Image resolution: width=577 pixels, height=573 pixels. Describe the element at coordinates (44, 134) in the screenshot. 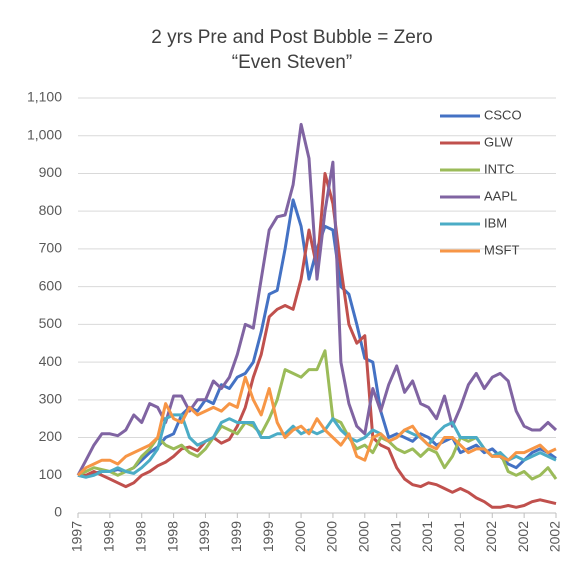

I see `y-tick-label: 1,000` at that location.